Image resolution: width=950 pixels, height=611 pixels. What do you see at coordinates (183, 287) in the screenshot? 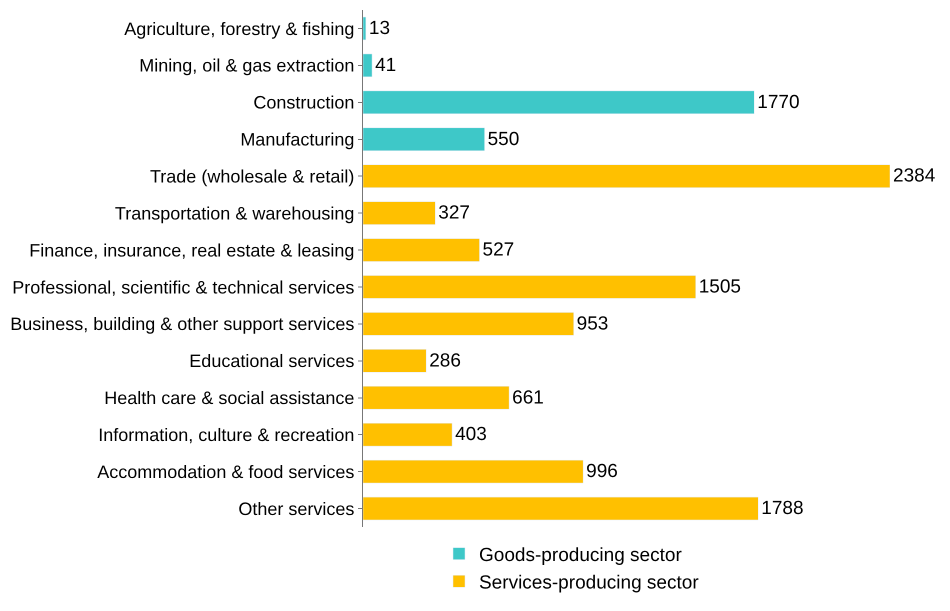
I see `y-tick-label: Professional, scientific & technical services` at bounding box center [183, 287].